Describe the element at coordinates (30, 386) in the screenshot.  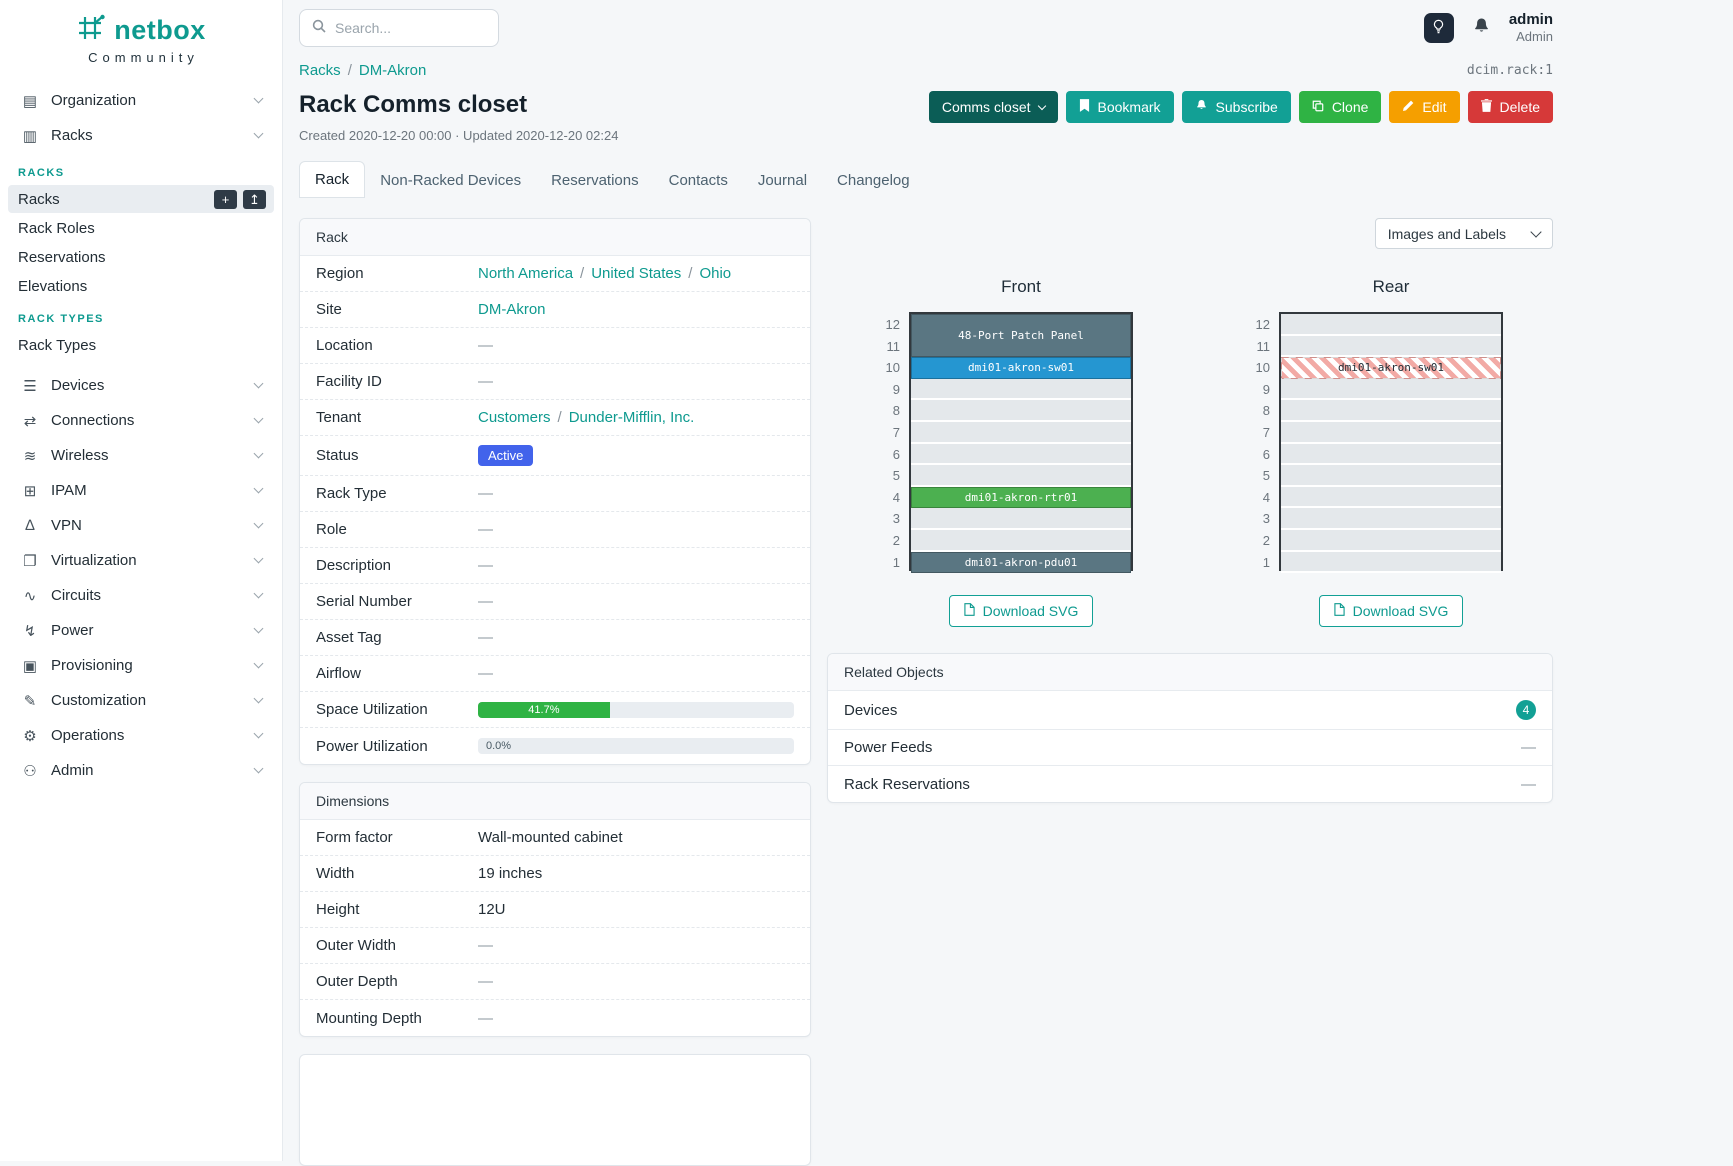
I see `devices-icon: ☰` at that location.